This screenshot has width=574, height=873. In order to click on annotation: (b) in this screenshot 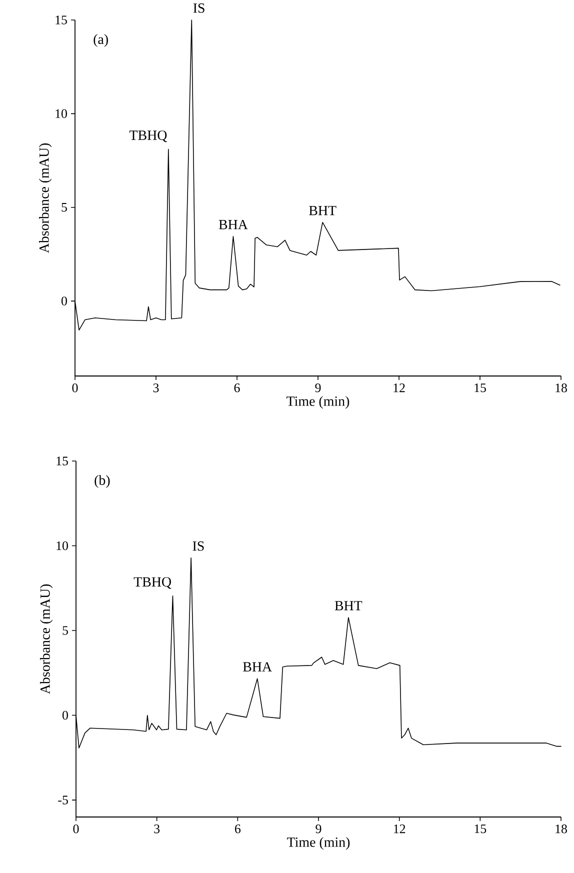, I will do `click(102, 481)`.